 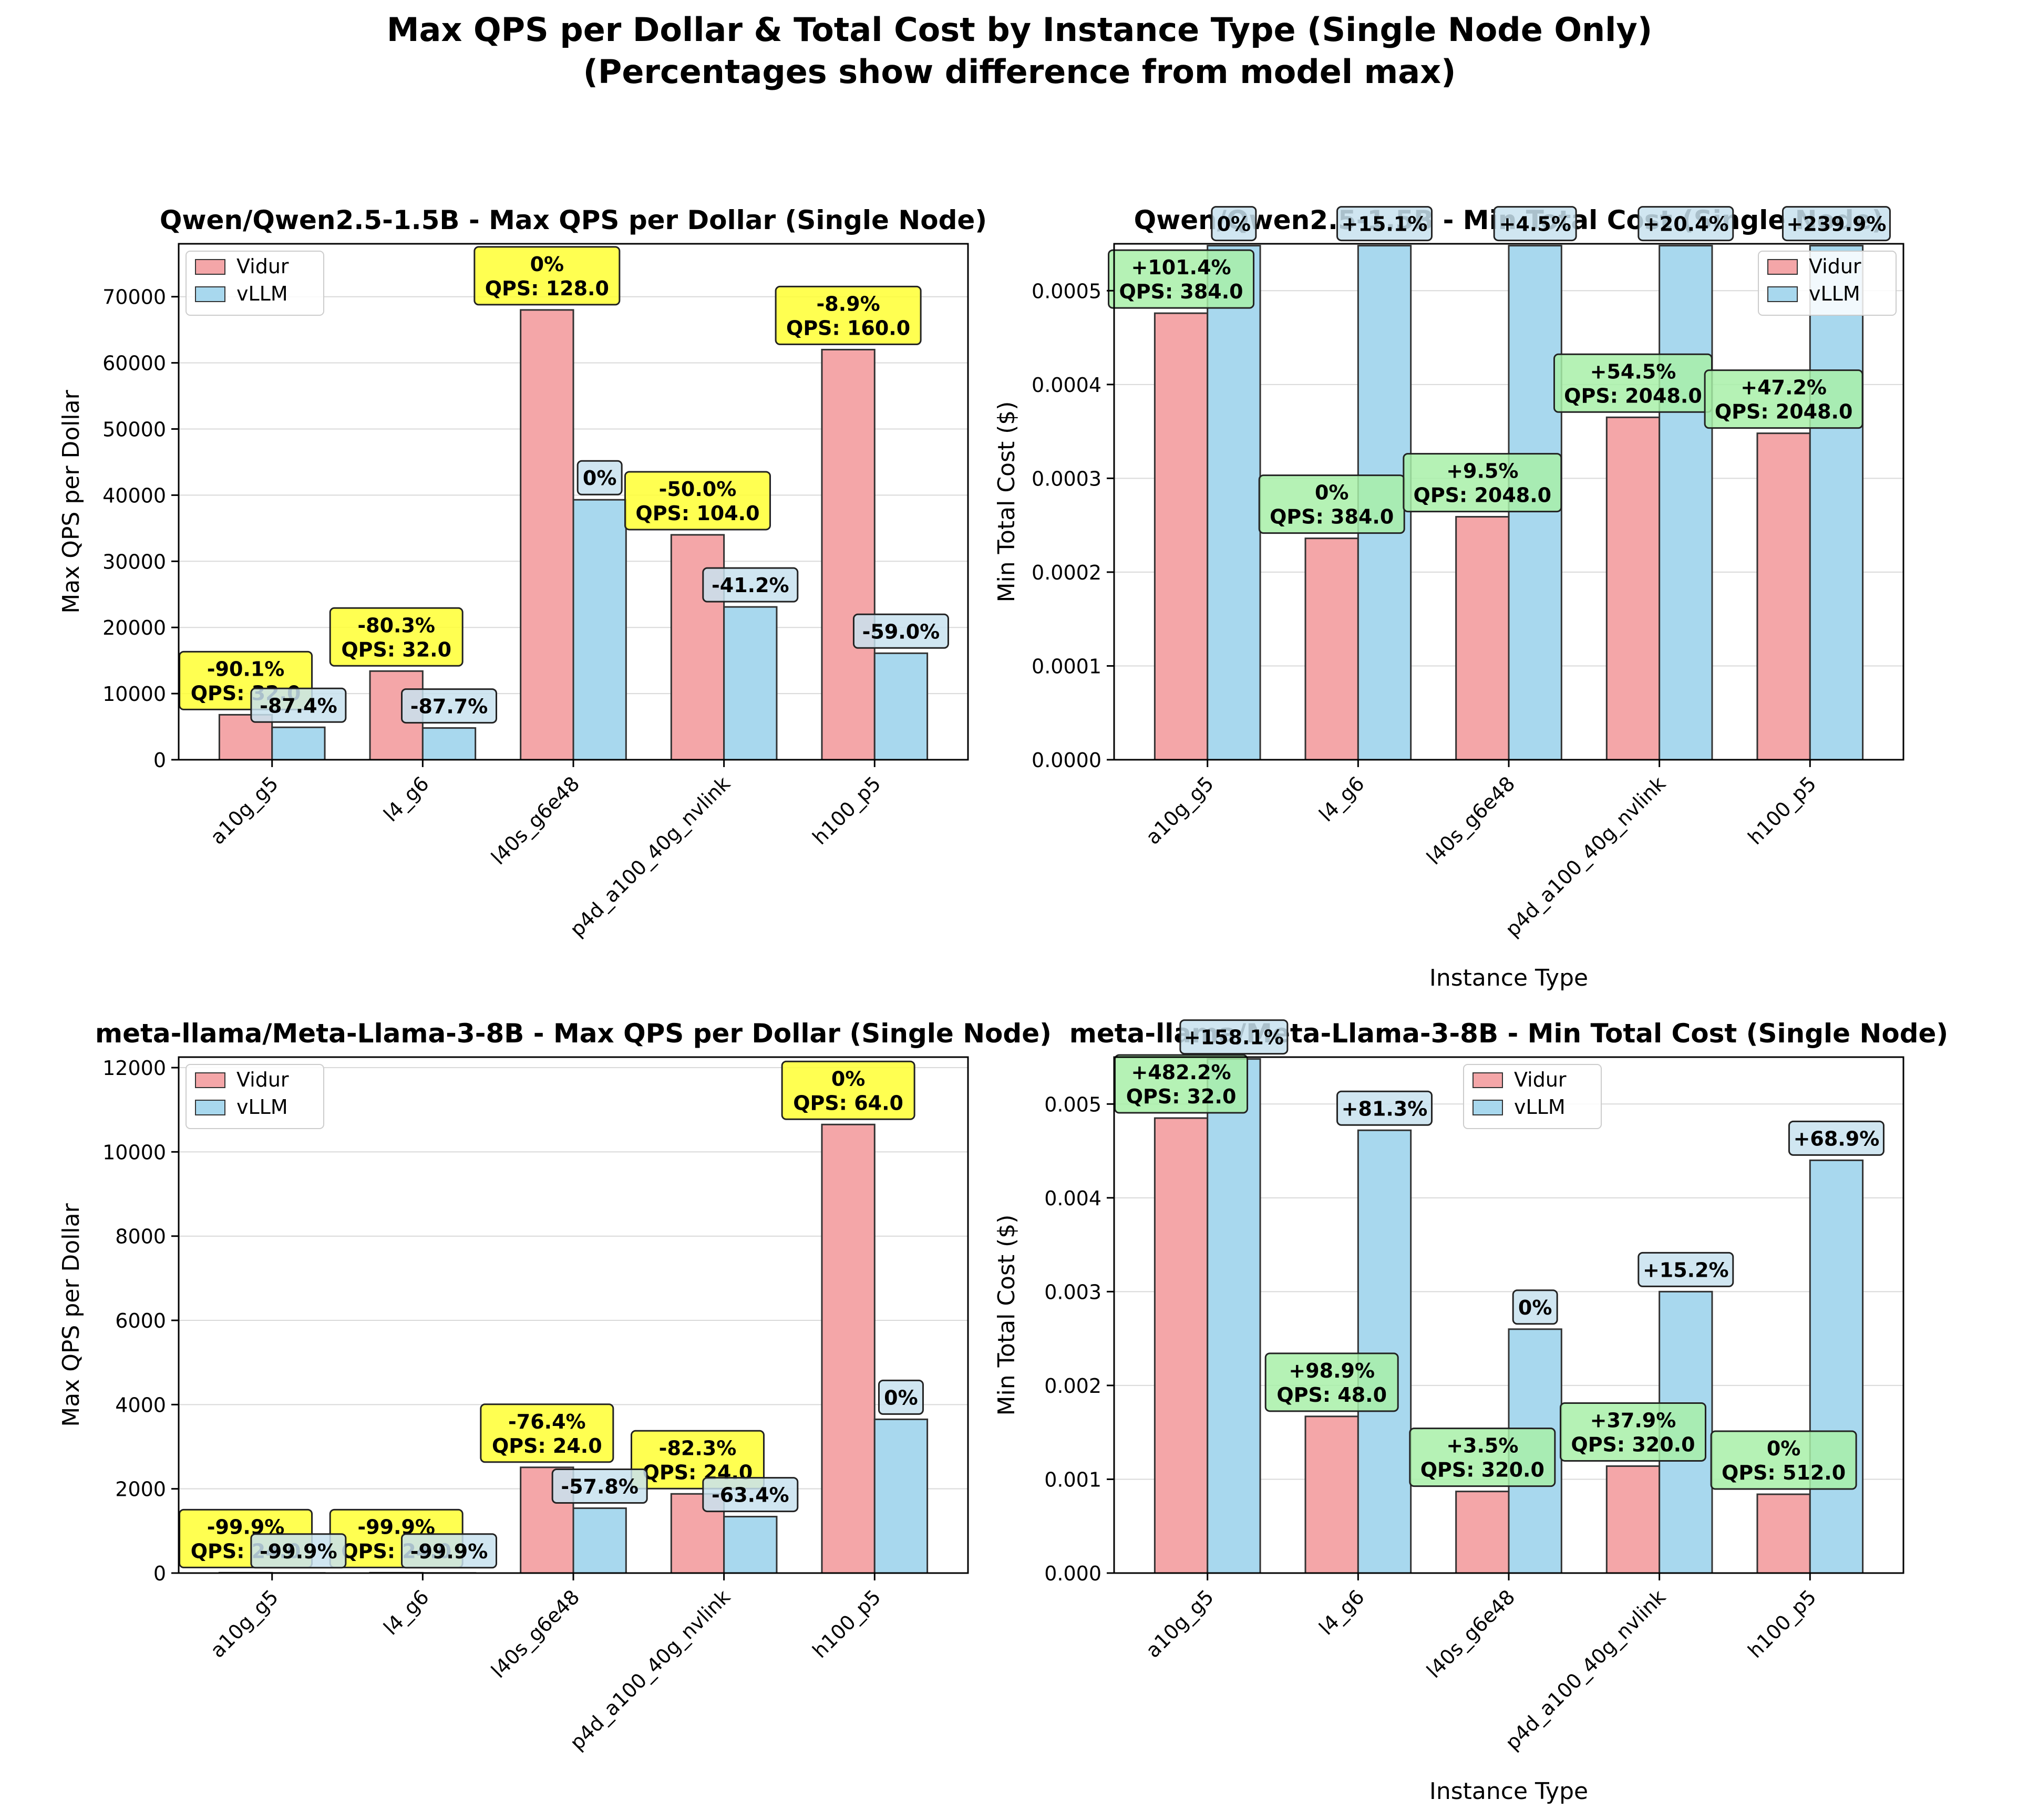 What do you see at coordinates (298, 743) in the screenshot?
I see `bar-vllm-a10g_g5` at bounding box center [298, 743].